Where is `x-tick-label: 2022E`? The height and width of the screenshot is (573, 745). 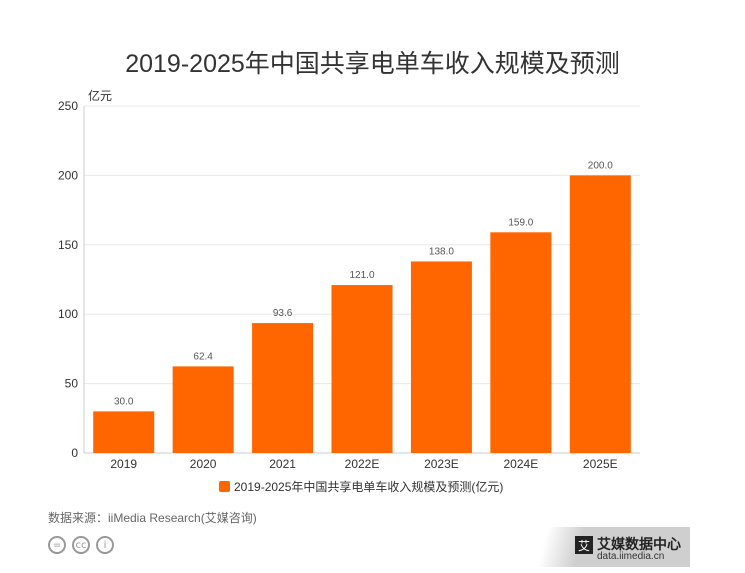 x-tick-label: 2022E is located at coordinates (362, 464).